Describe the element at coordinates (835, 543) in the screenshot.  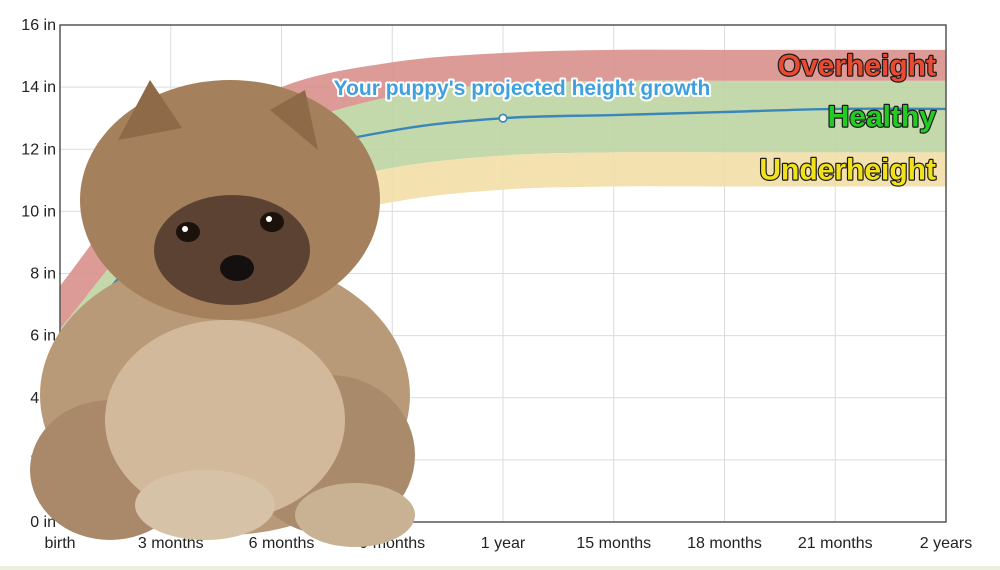
I see `x-tick-label: 21 months` at that location.